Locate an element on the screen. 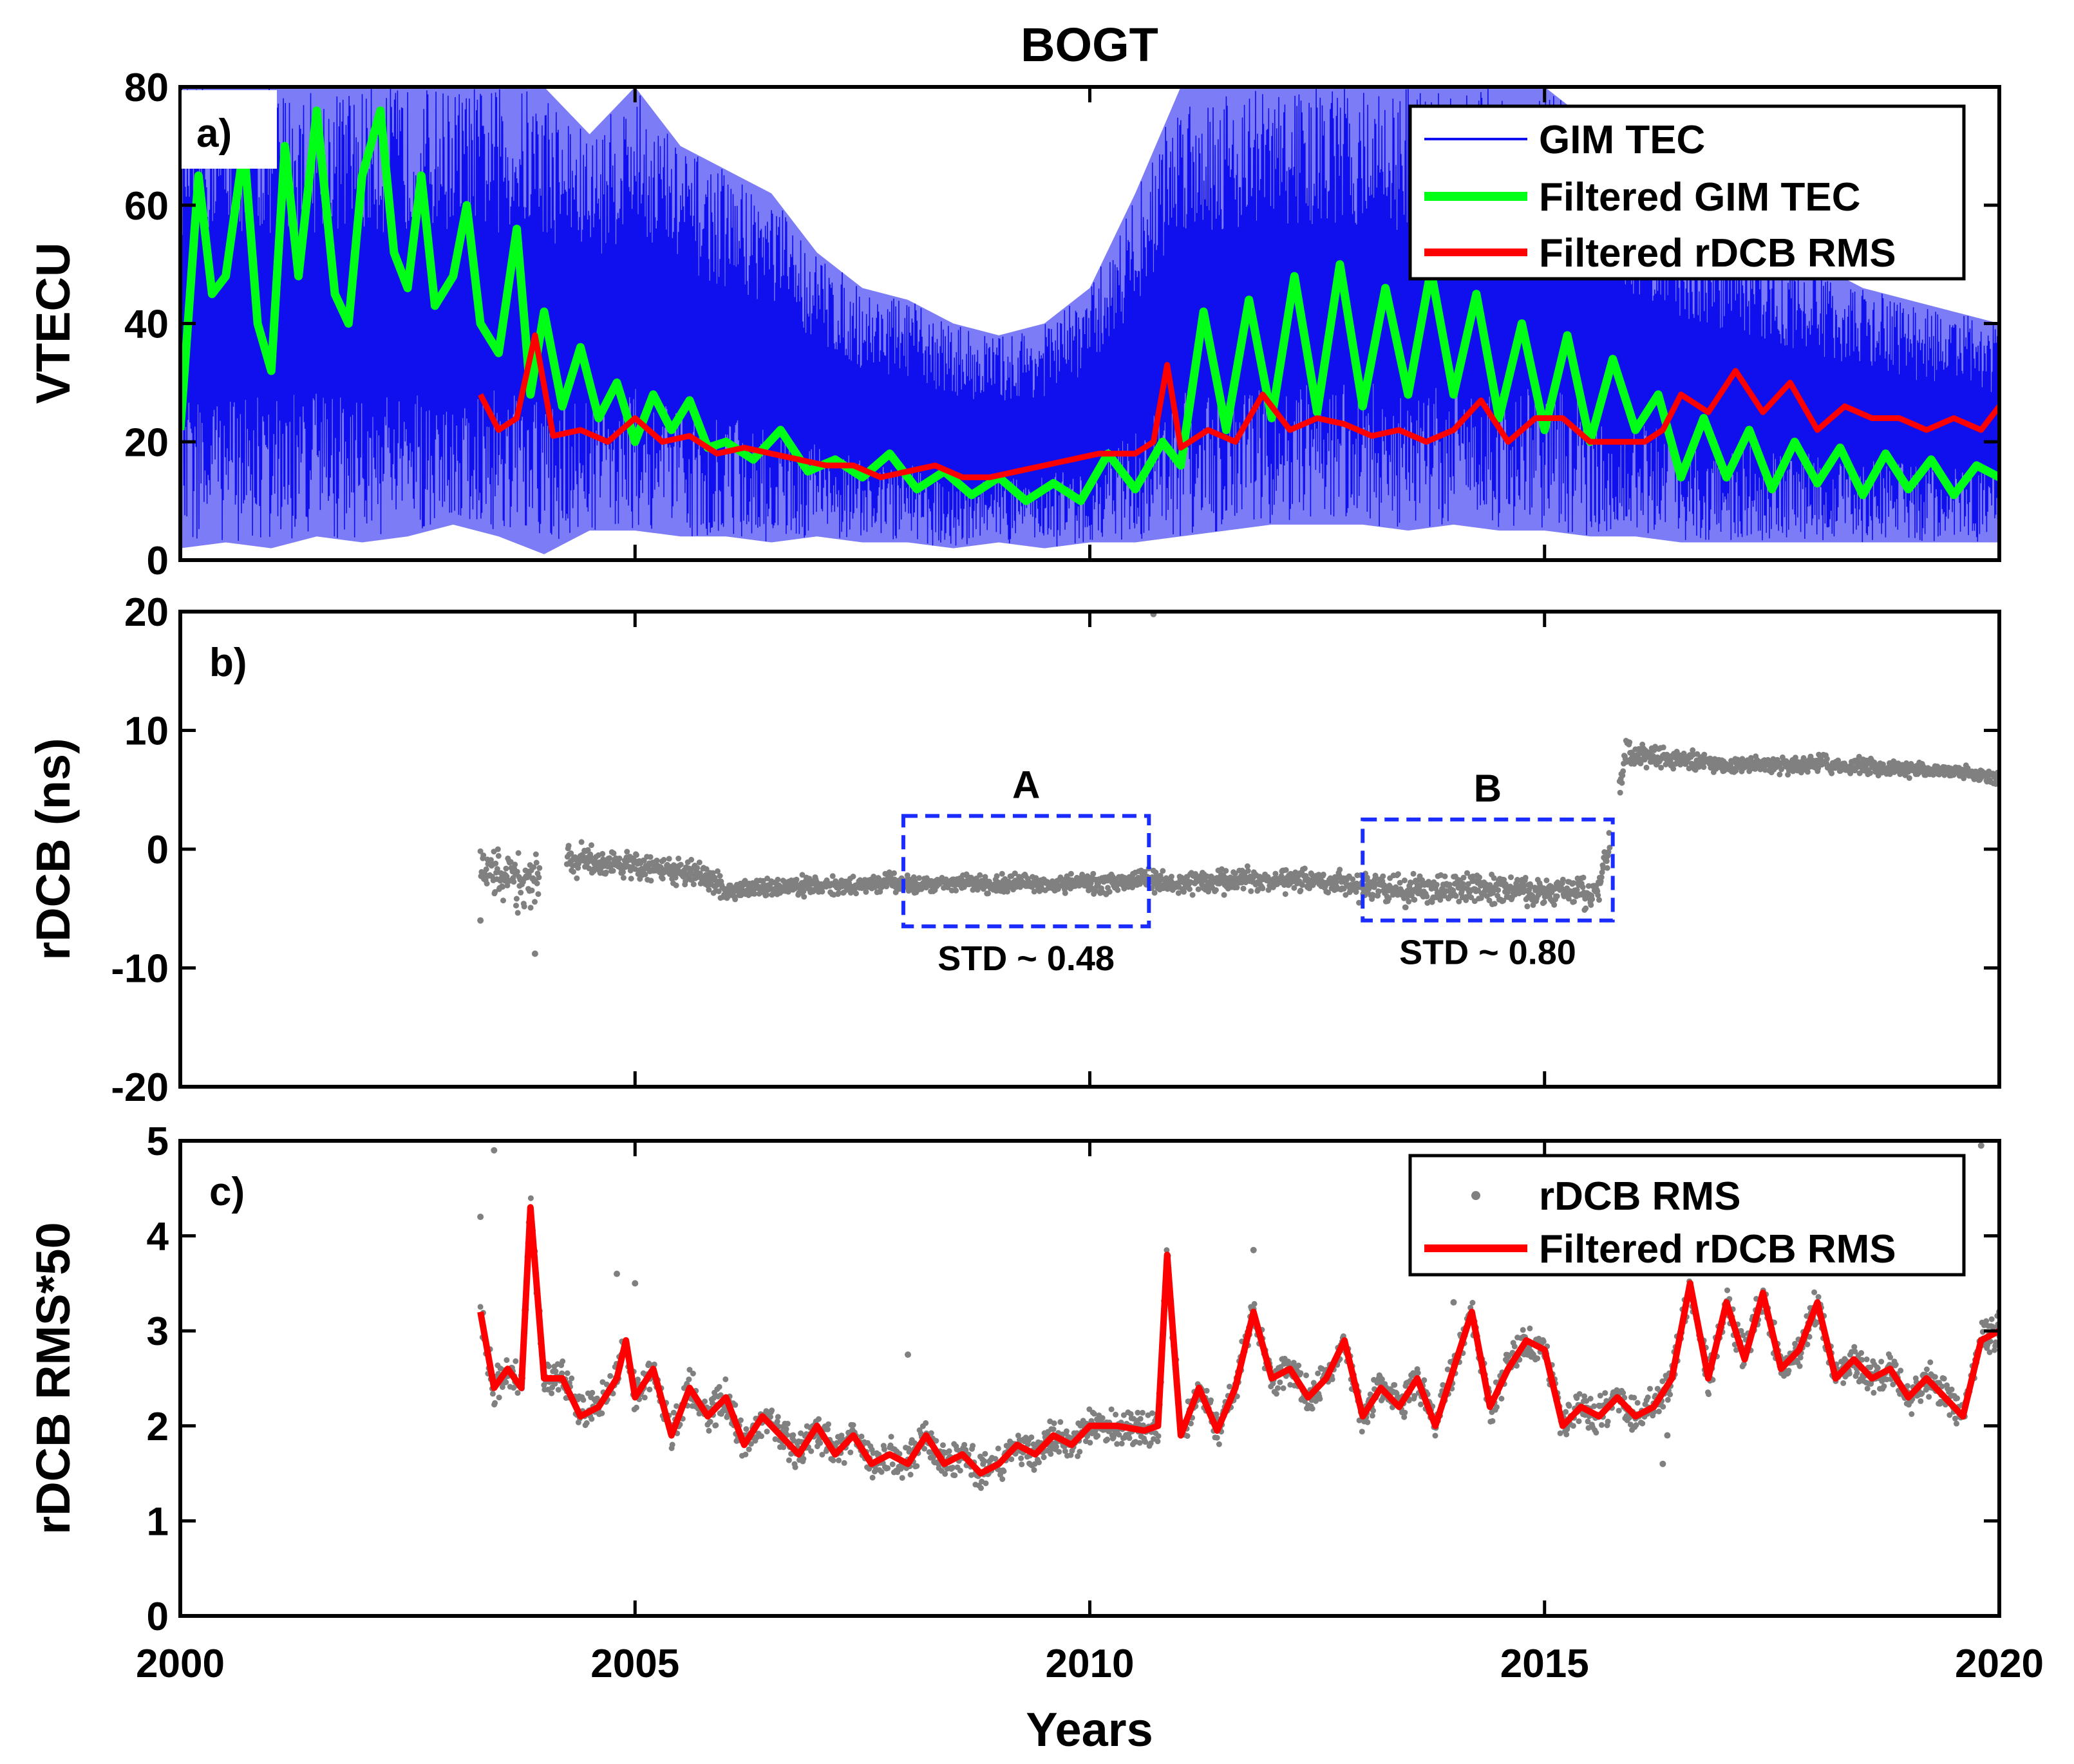  panel-c-legend: rDCB RMS Filtered rDCB RMS is located at coordinates (1687, 1216).